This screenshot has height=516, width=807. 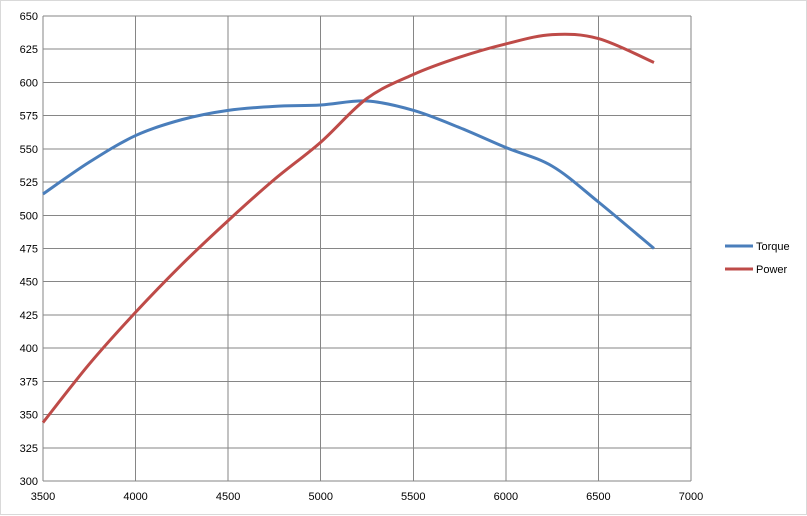 I want to click on y-tick-label: 350, so click(x=29, y=416).